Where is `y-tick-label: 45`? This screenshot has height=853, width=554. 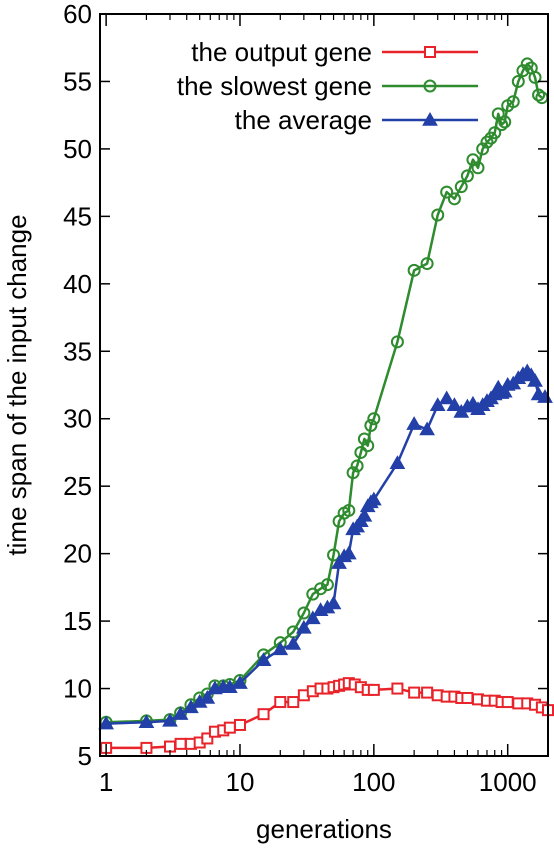
y-tick-label: 45 is located at coordinates (77, 216).